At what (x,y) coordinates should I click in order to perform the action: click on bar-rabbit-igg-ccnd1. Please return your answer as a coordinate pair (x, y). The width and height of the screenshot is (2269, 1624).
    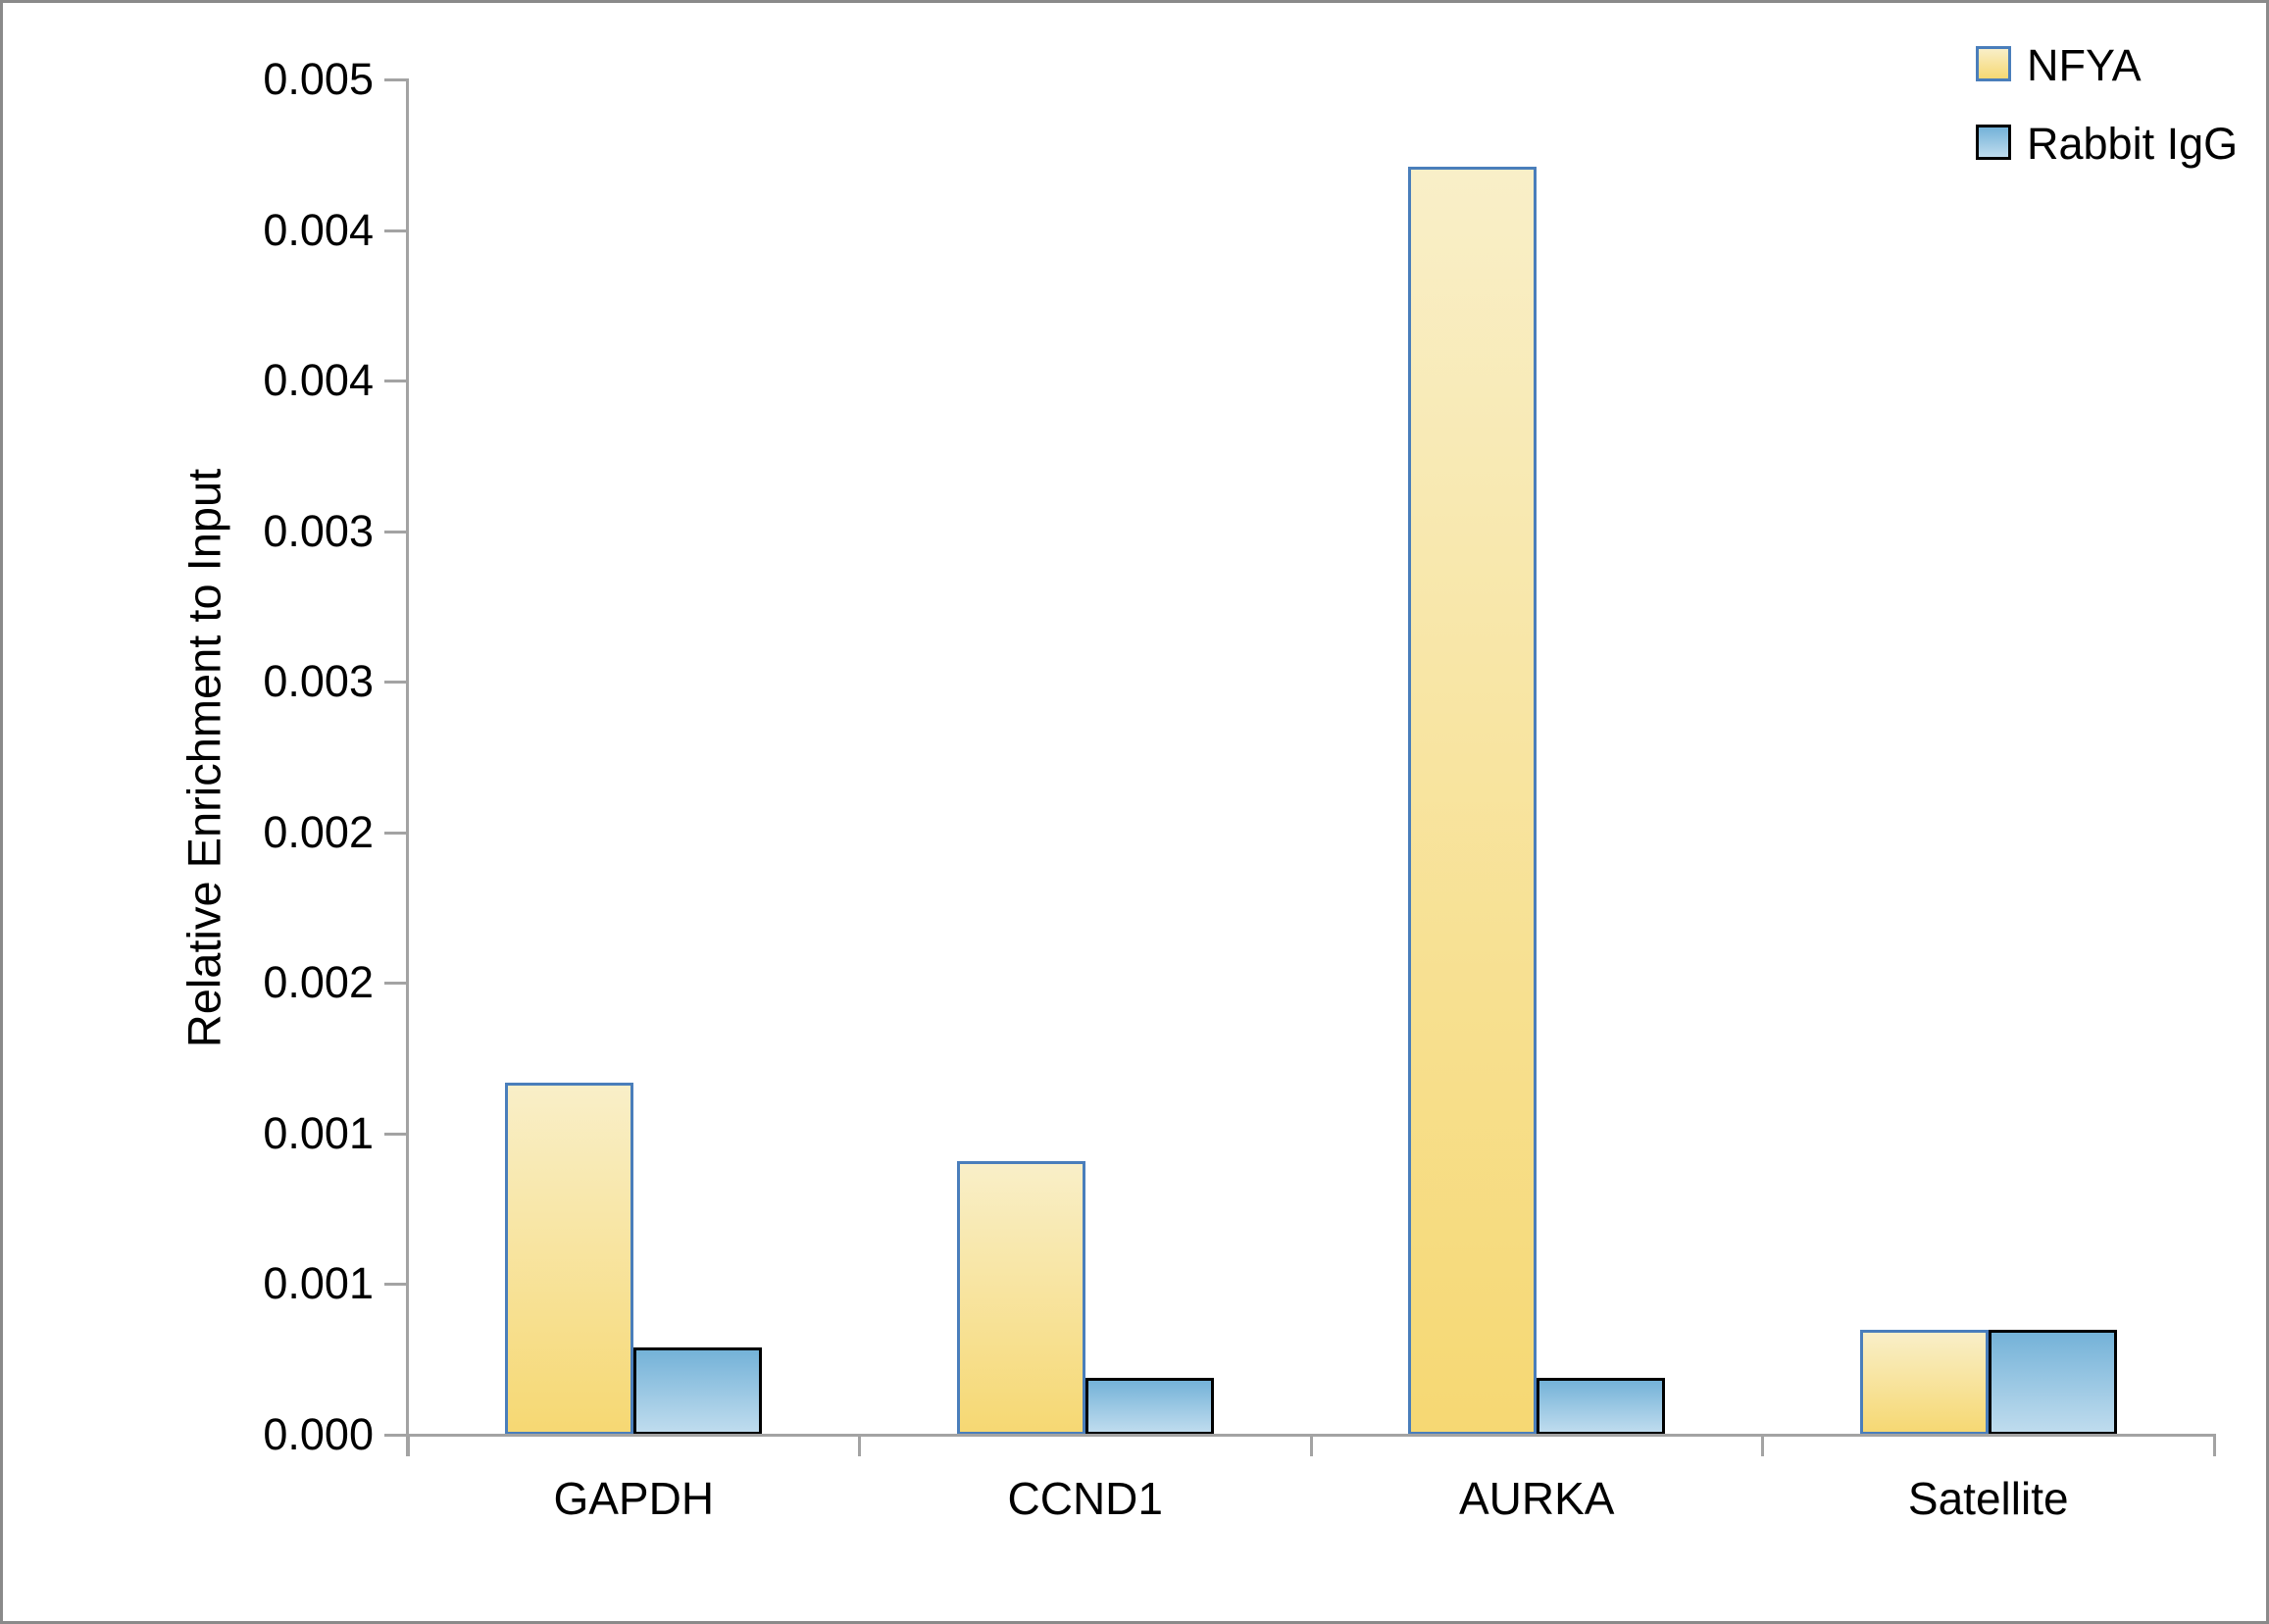
    Looking at the image, I should click on (1149, 1406).